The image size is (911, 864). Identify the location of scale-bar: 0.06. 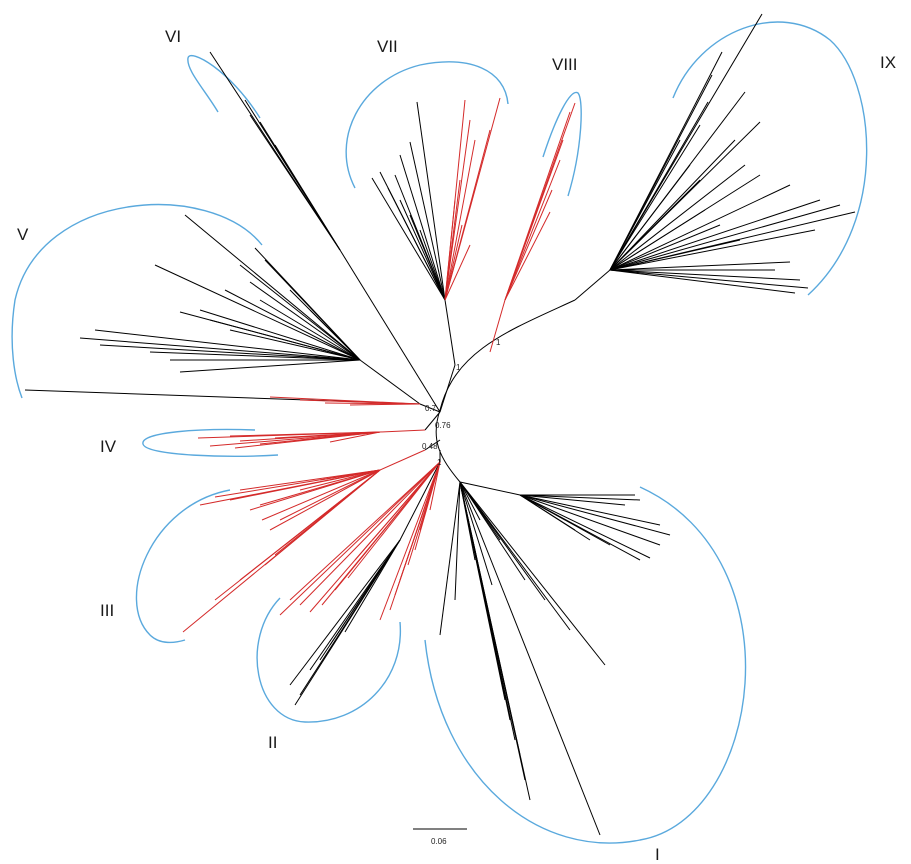
(440, 837).